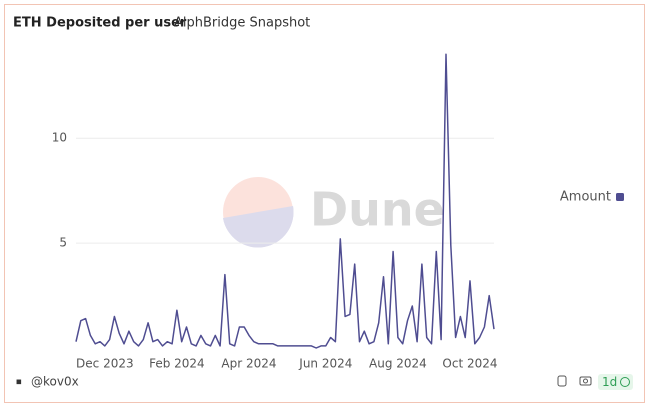 The image size is (651, 409). What do you see at coordinates (325, 364) in the screenshot?
I see `x-tick-label: Jun 2024` at bounding box center [325, 364].